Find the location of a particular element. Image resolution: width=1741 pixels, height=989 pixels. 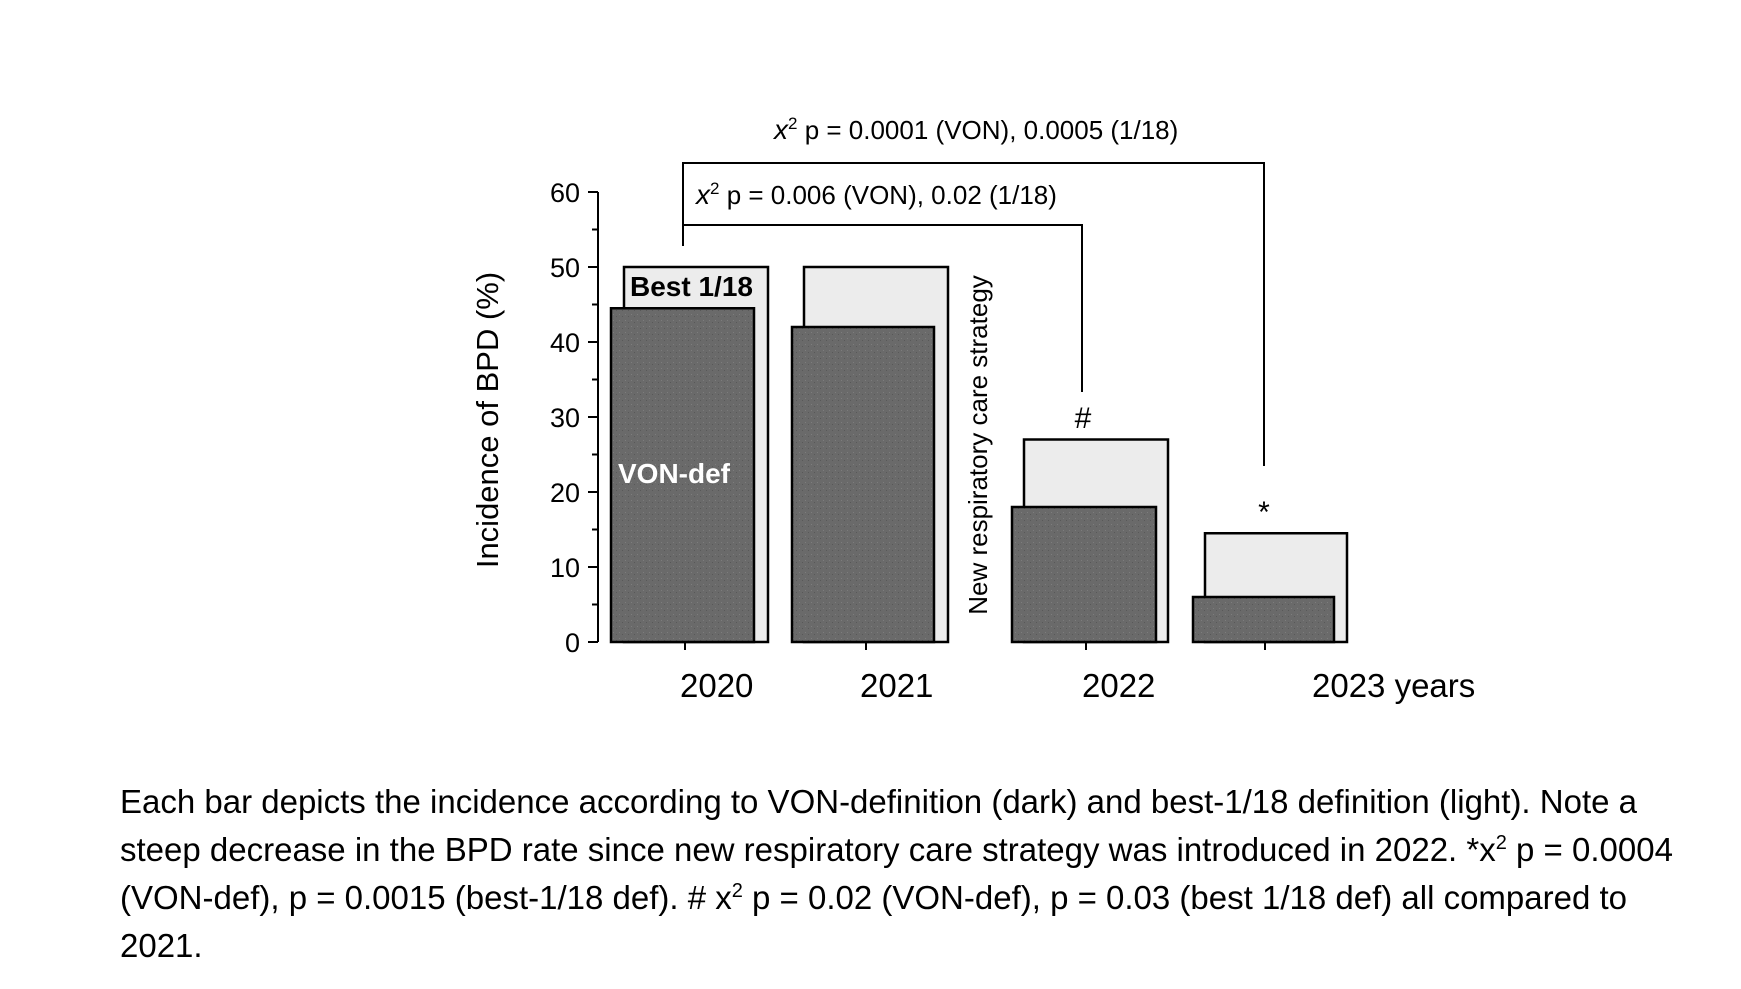

y-tick-label: 0 is located at coordinates (572, 643).